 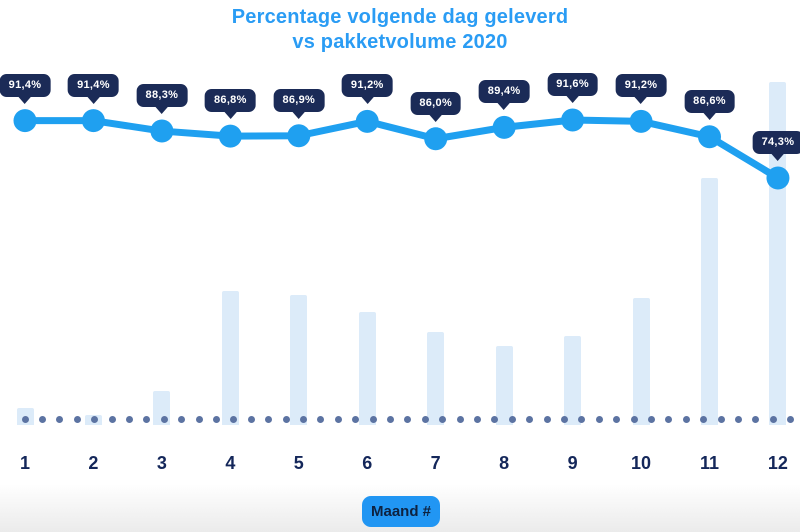 I want to click on value-tooltip: 86,8%, so click(x=230, y=101).